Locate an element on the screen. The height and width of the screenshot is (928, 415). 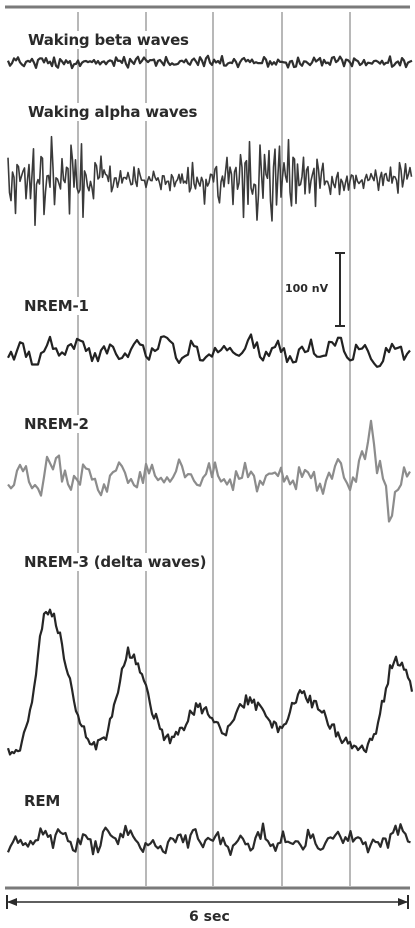
trace-nrem1 is located at coordinates (209, 350).